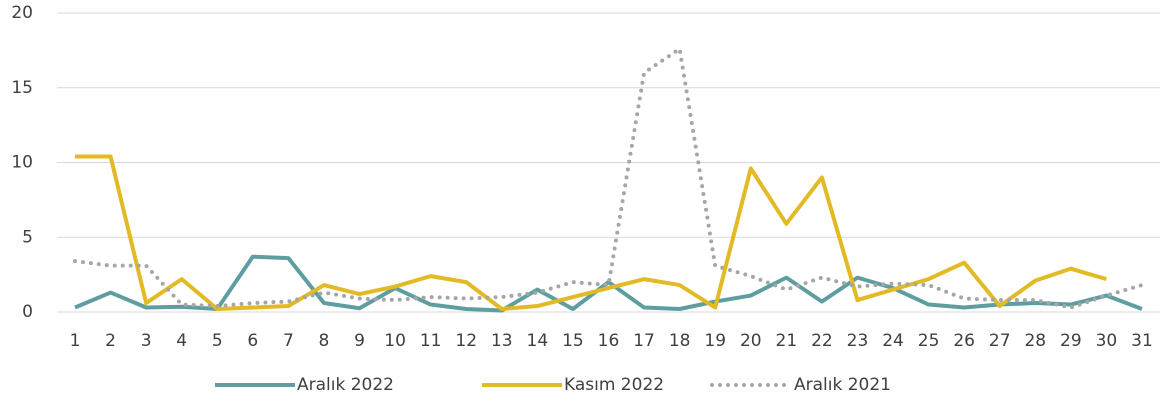  Describe the element at coordinates (181, 341) in the screenshot. I see `x-tick-label: 4` at that location.